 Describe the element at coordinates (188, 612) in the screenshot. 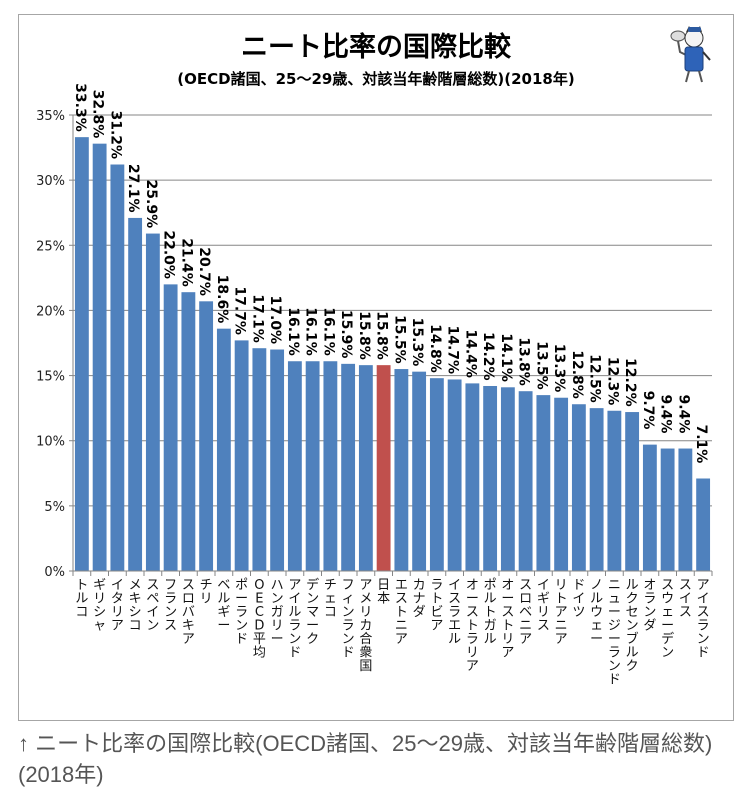

I see `x-category-label: スロバキア` at that location.